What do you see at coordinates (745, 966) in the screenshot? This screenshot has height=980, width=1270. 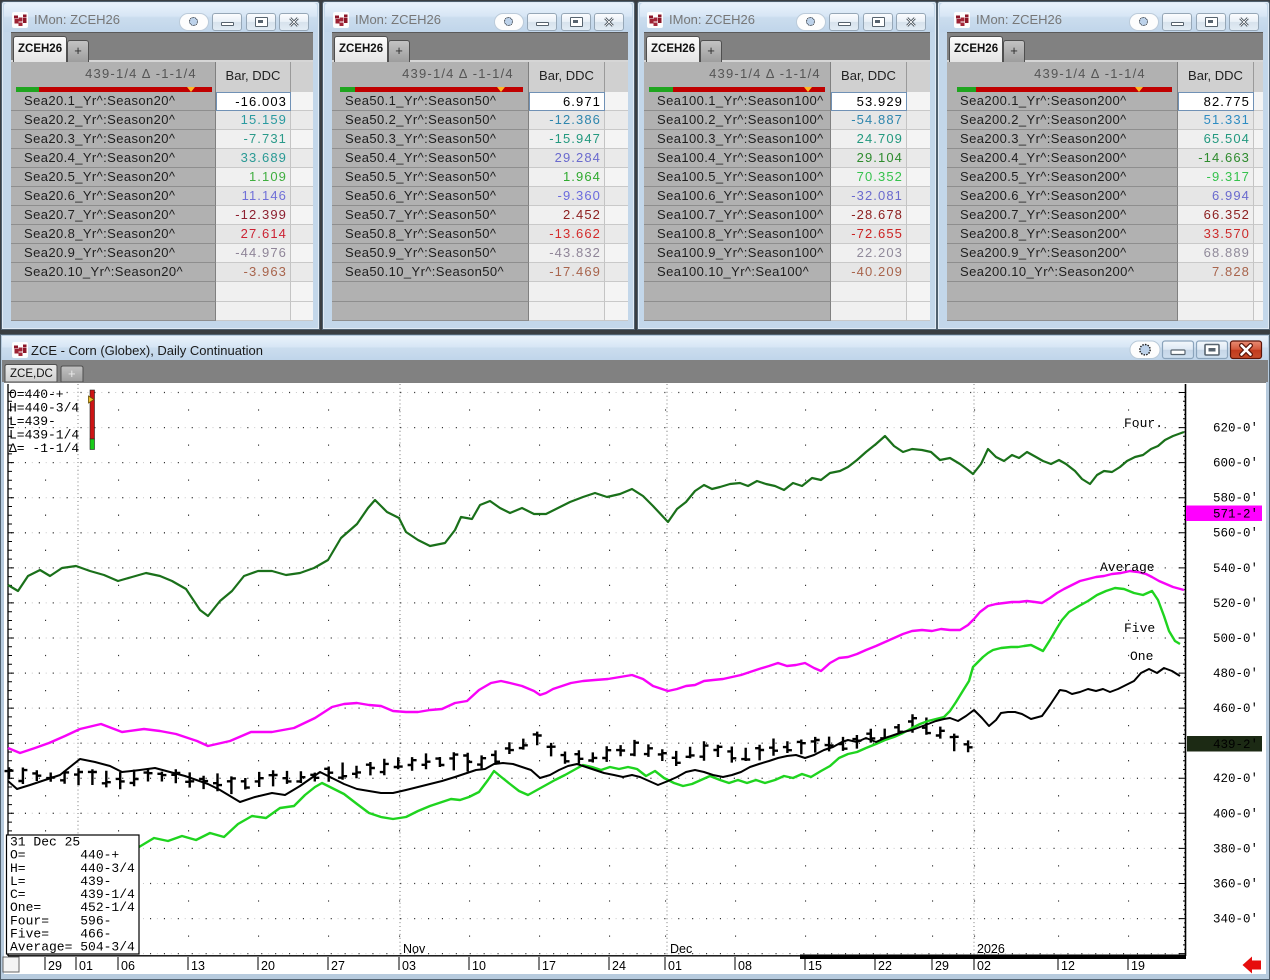 I see `svg-text: 08` at bounding box center [745, 966].